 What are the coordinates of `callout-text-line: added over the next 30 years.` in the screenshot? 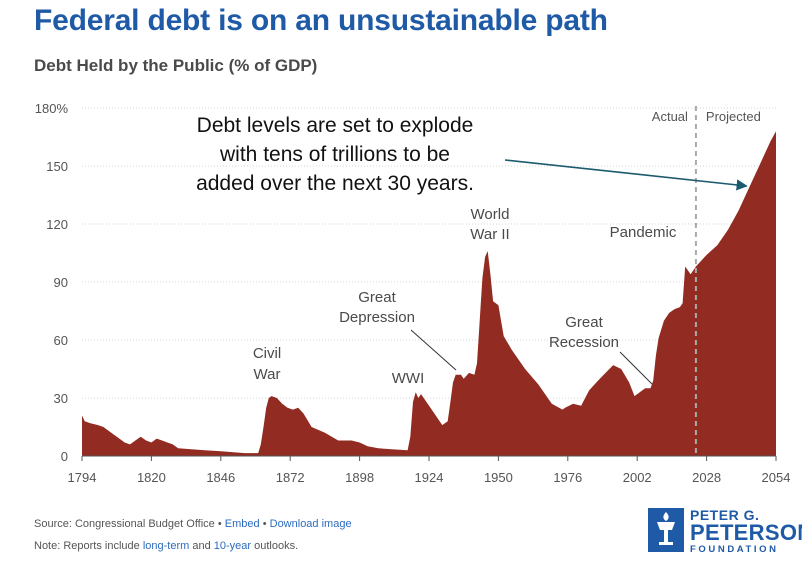 It's located at (335, 183).